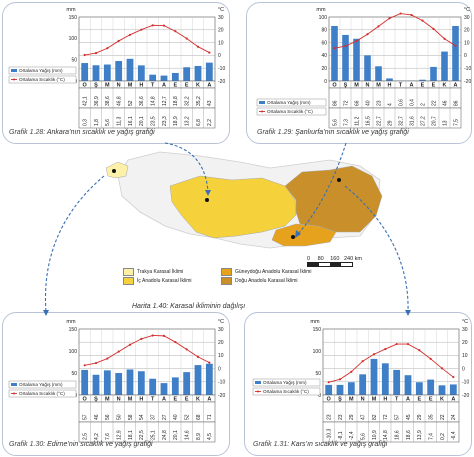  Describe the element at coordinates (108, 436) in the screenshot. I see `temp-value-label: 7,6` at that location.